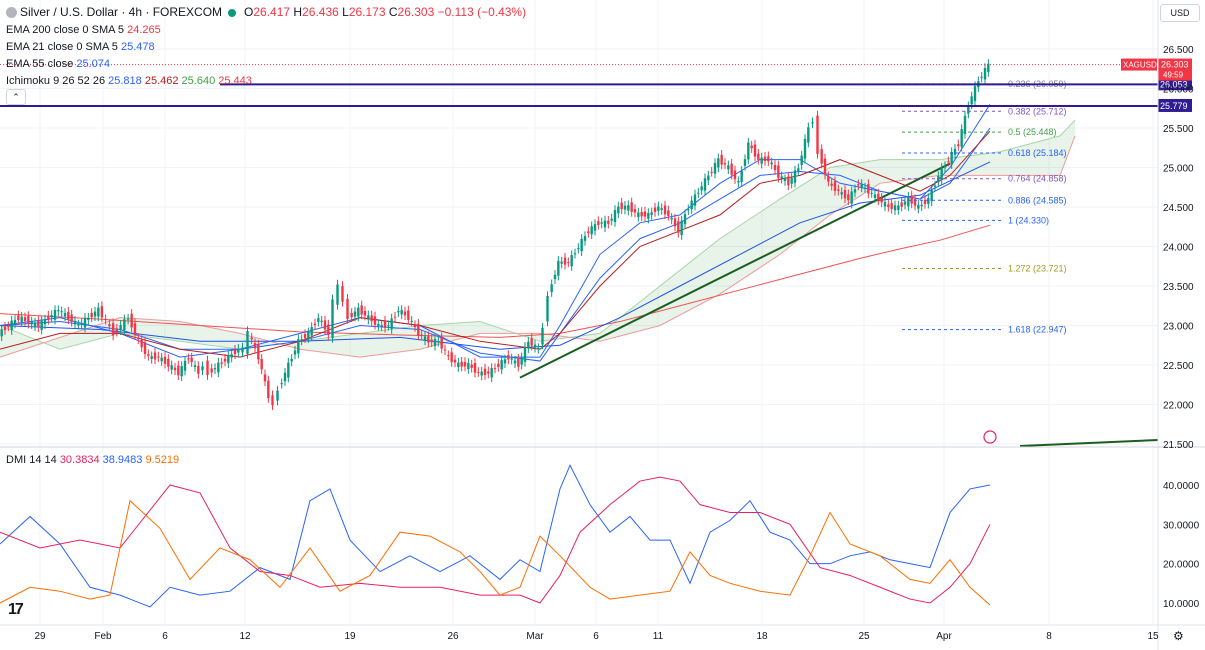 This screenshot has height=650, width=1205. Describe the element at coordinates (482, 12) in the screenshot. I see `ohlc-change: −0.113 (−0.43%)` at that location.